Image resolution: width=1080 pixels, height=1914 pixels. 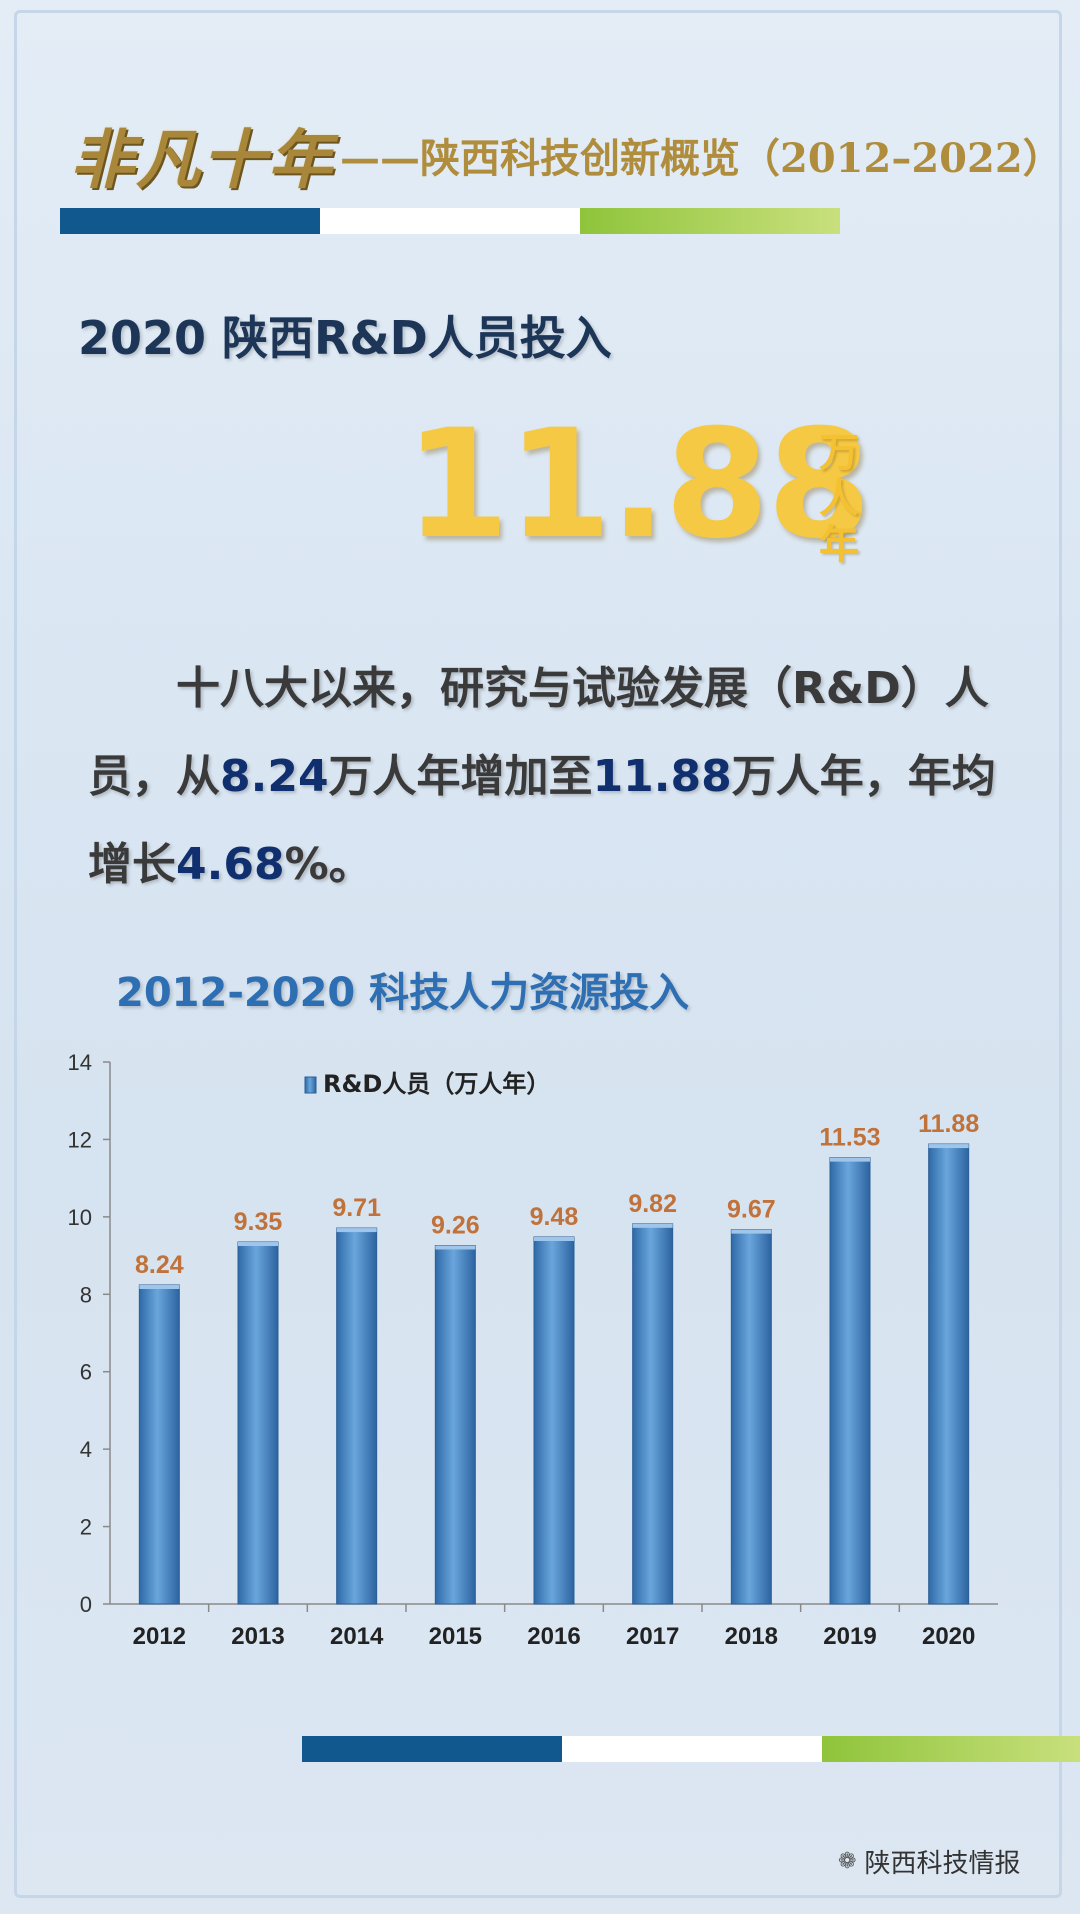 What do you see at coordinates (345, 338) in the screenshot?
I see `page-heading: 2020 陕西R&D人员投入` at bounding box center [345, 338].